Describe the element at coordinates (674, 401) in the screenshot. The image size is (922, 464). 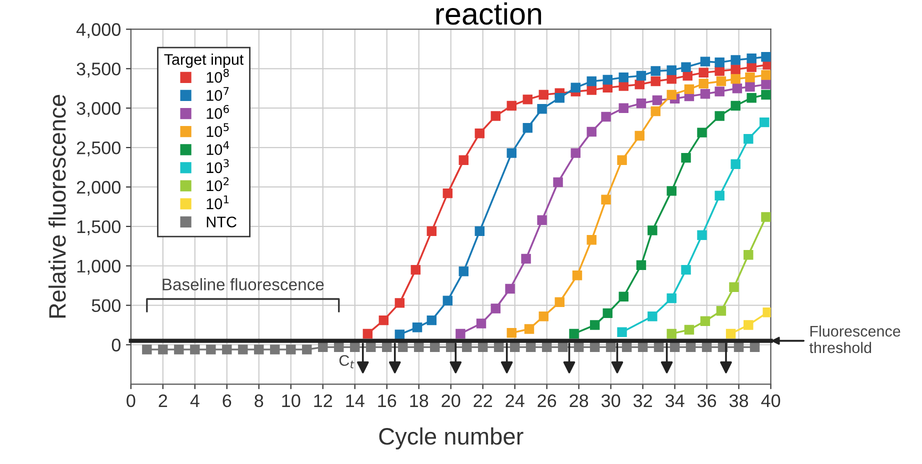
I see `x-tick-label: 34` at that location.